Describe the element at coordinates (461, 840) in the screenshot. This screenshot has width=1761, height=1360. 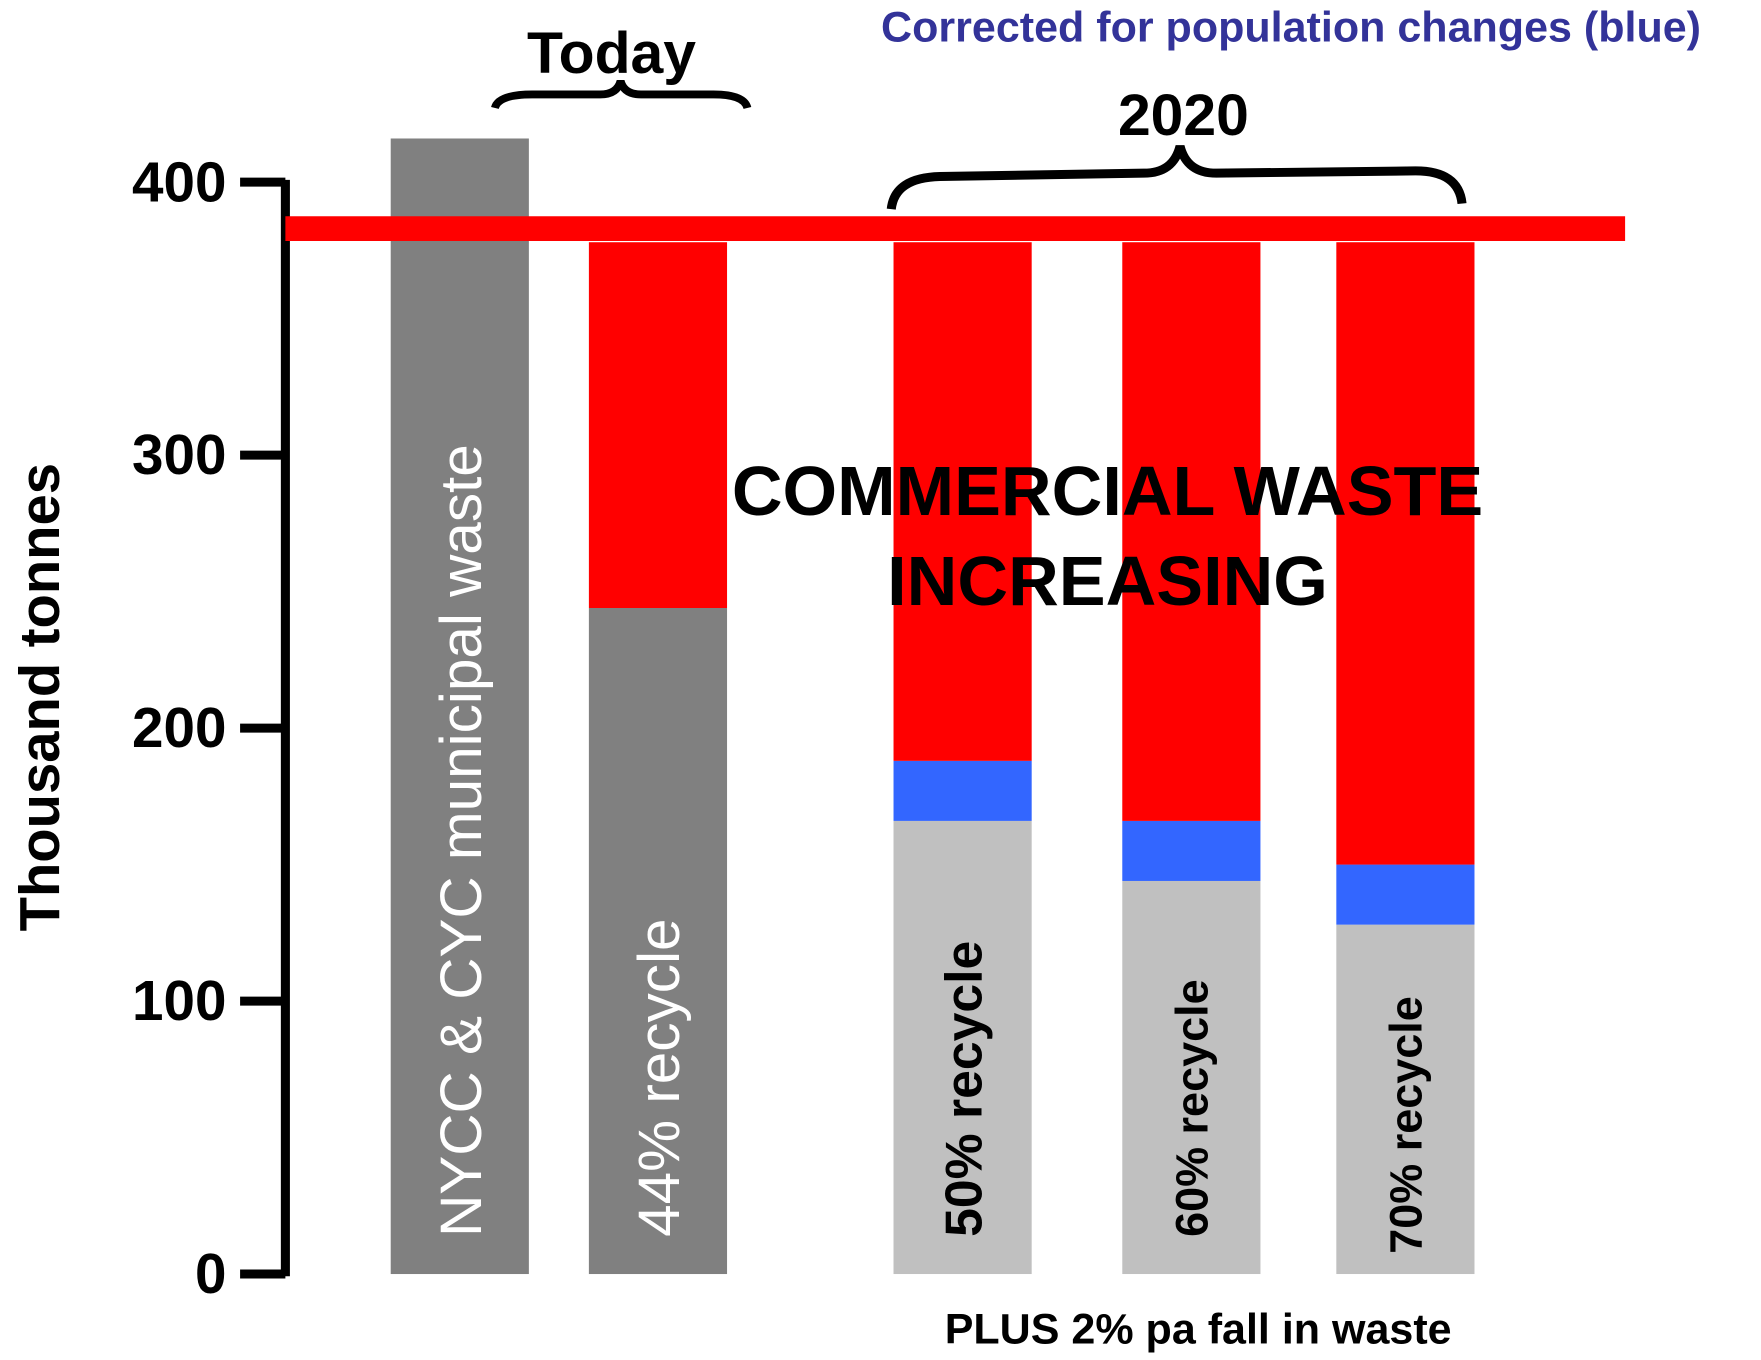
I see `bar-label: NYCC & CYC municipal waste` at that location.